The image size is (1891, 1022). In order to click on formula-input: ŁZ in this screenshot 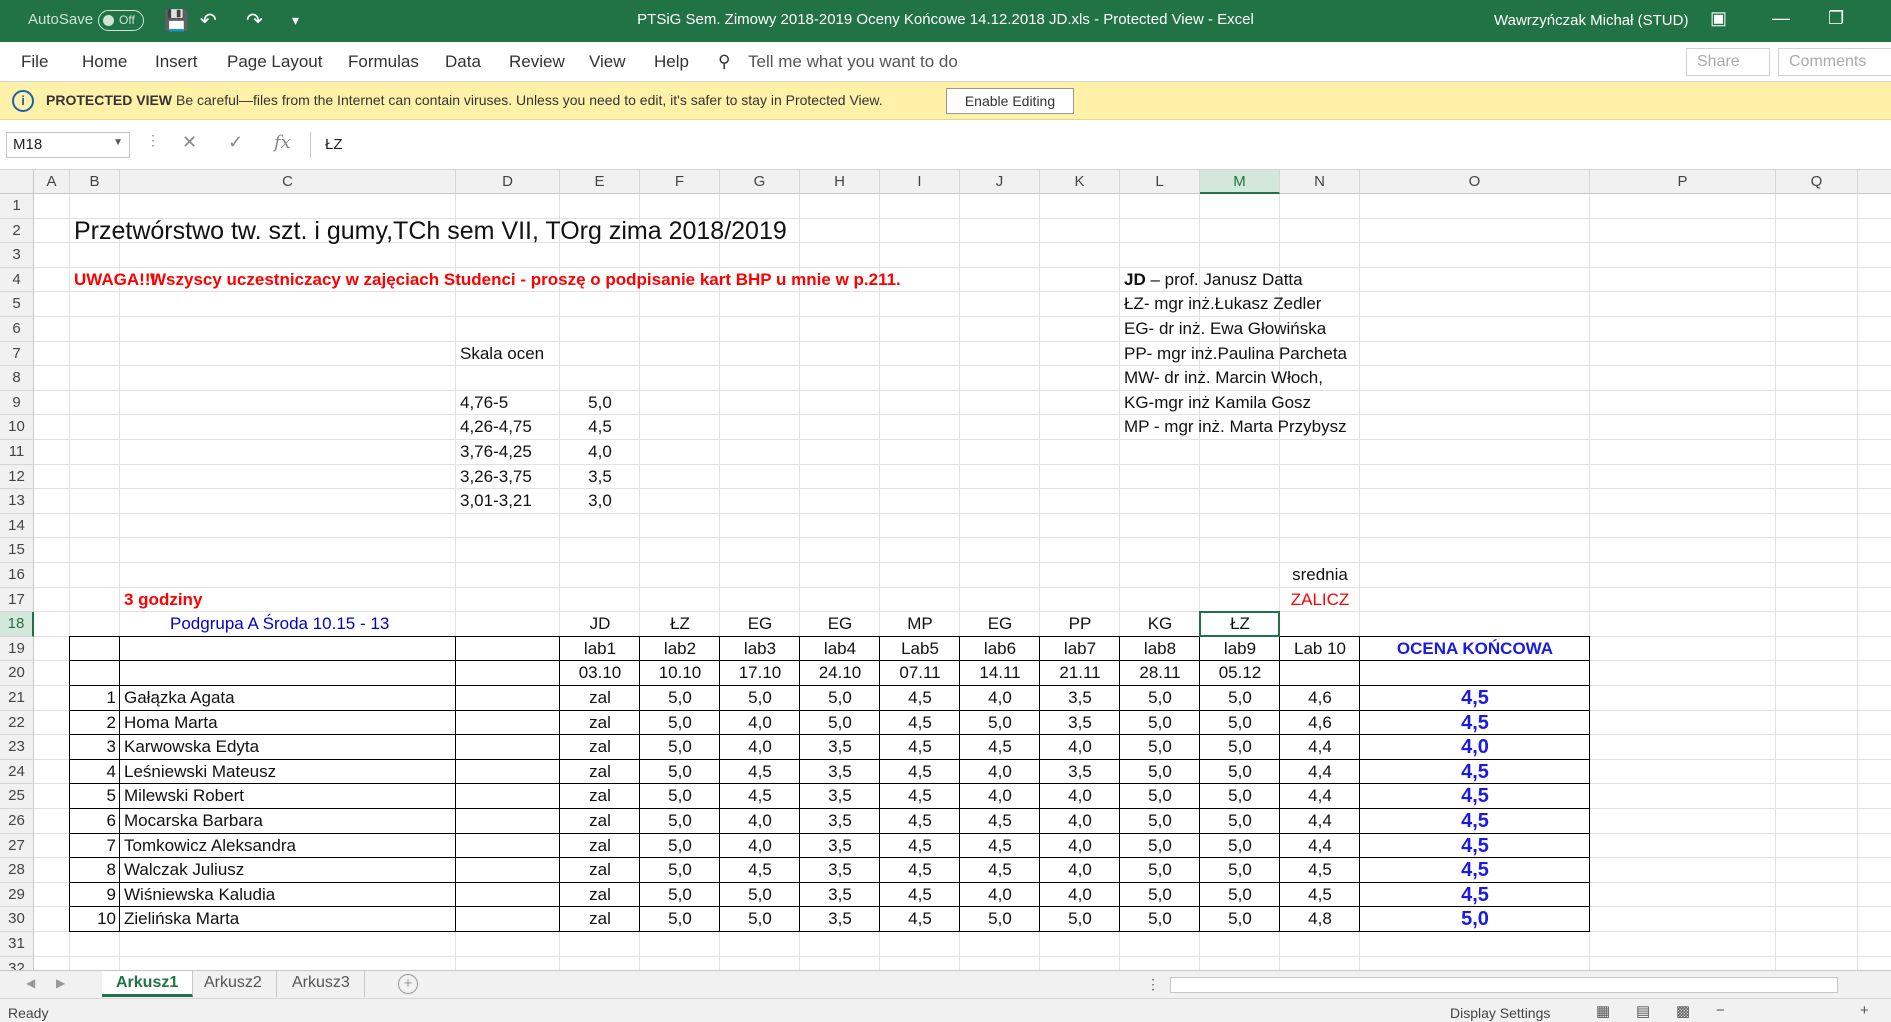, I will do `click(1100, 145)`.